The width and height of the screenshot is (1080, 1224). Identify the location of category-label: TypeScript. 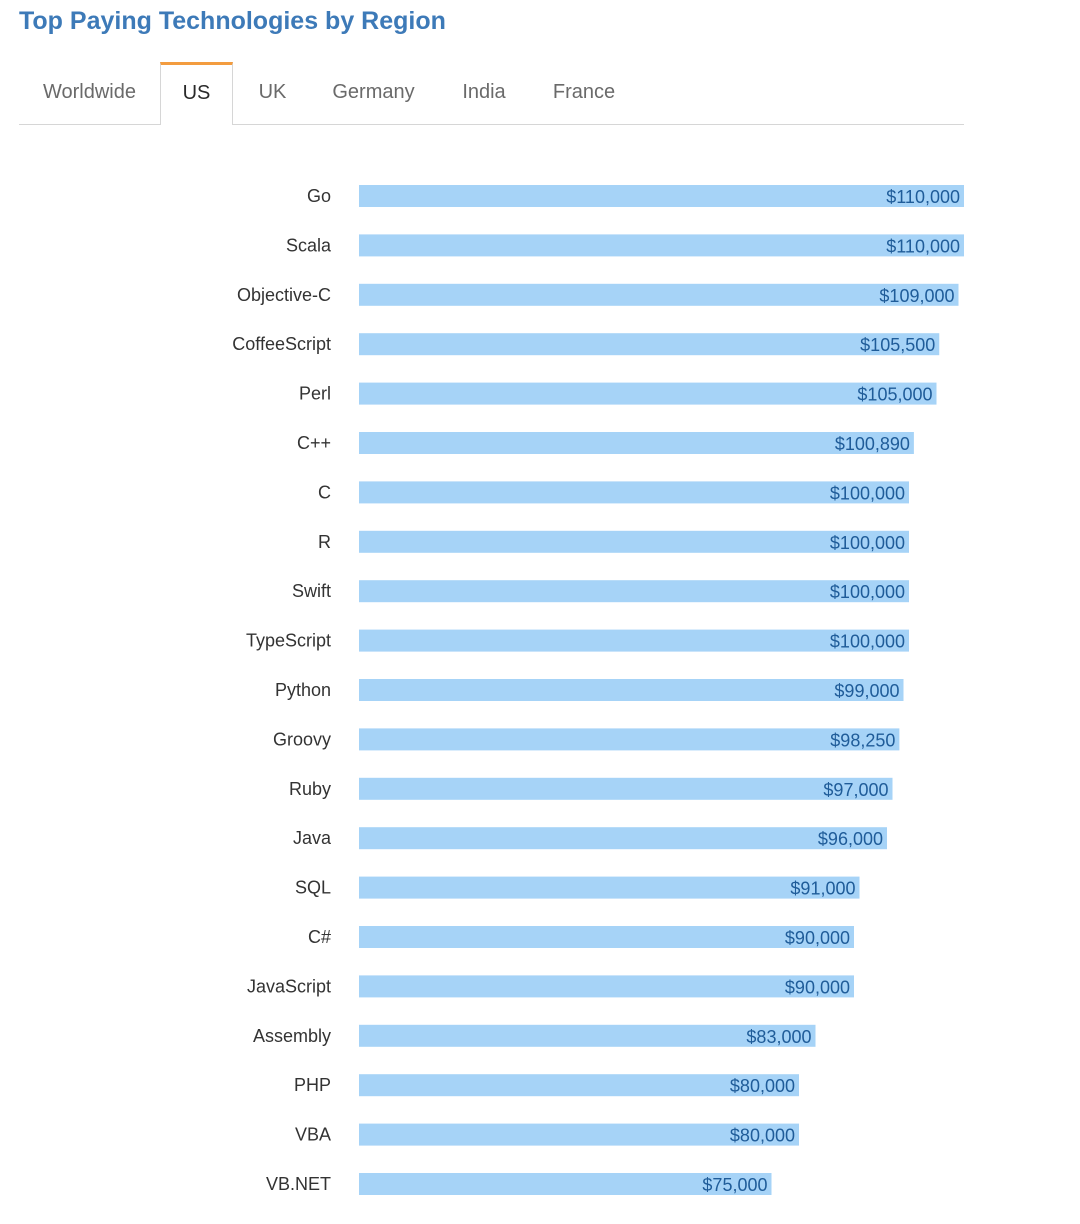
(288, 641).